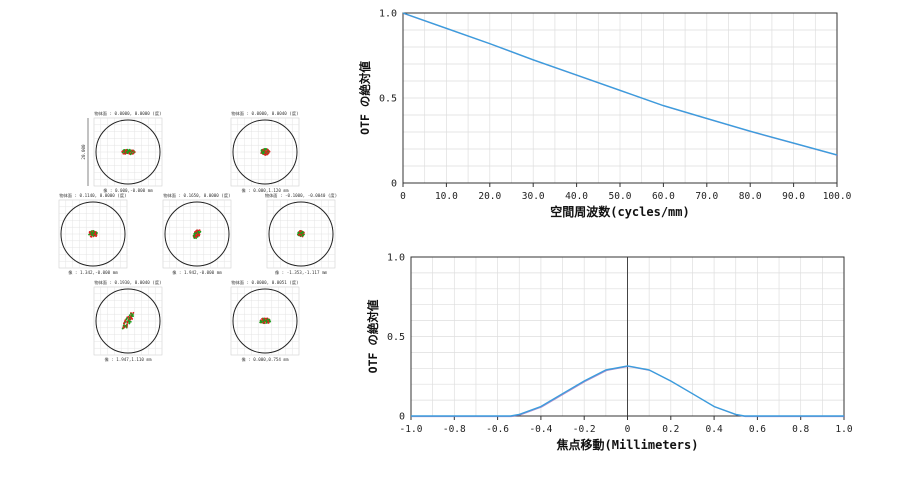 Image resolution: width=900 pixels, height=484 pixels. What do you see at coordinates (411, 429) in the screenshot?
I see `x-tick-label: -1.0` at bounding box center [411, 429].